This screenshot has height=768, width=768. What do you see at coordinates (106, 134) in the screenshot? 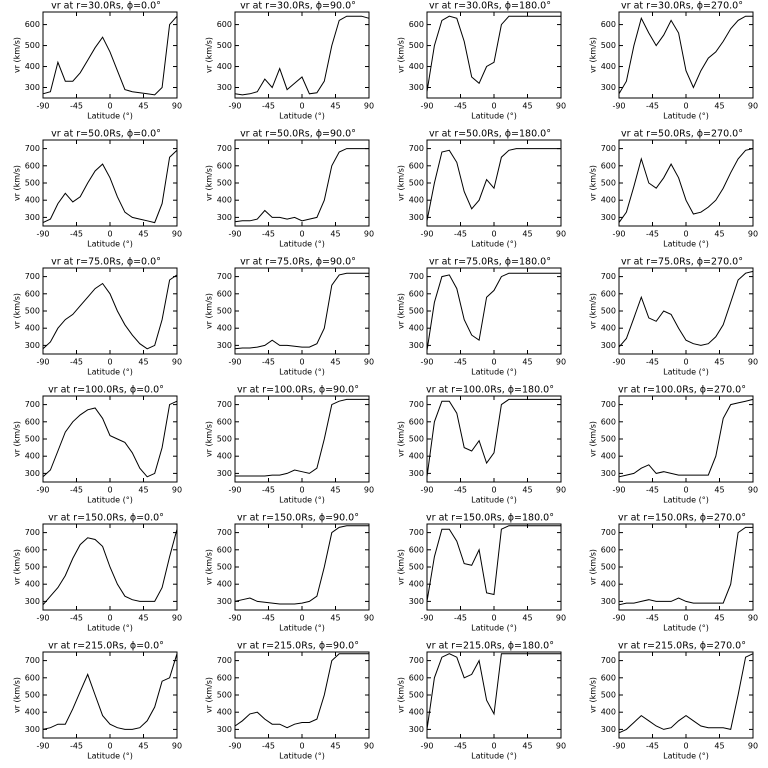
I see `chart-title: vr at r=50.0Rs, ϕ=0.0°` at bounding box center [106, 134].